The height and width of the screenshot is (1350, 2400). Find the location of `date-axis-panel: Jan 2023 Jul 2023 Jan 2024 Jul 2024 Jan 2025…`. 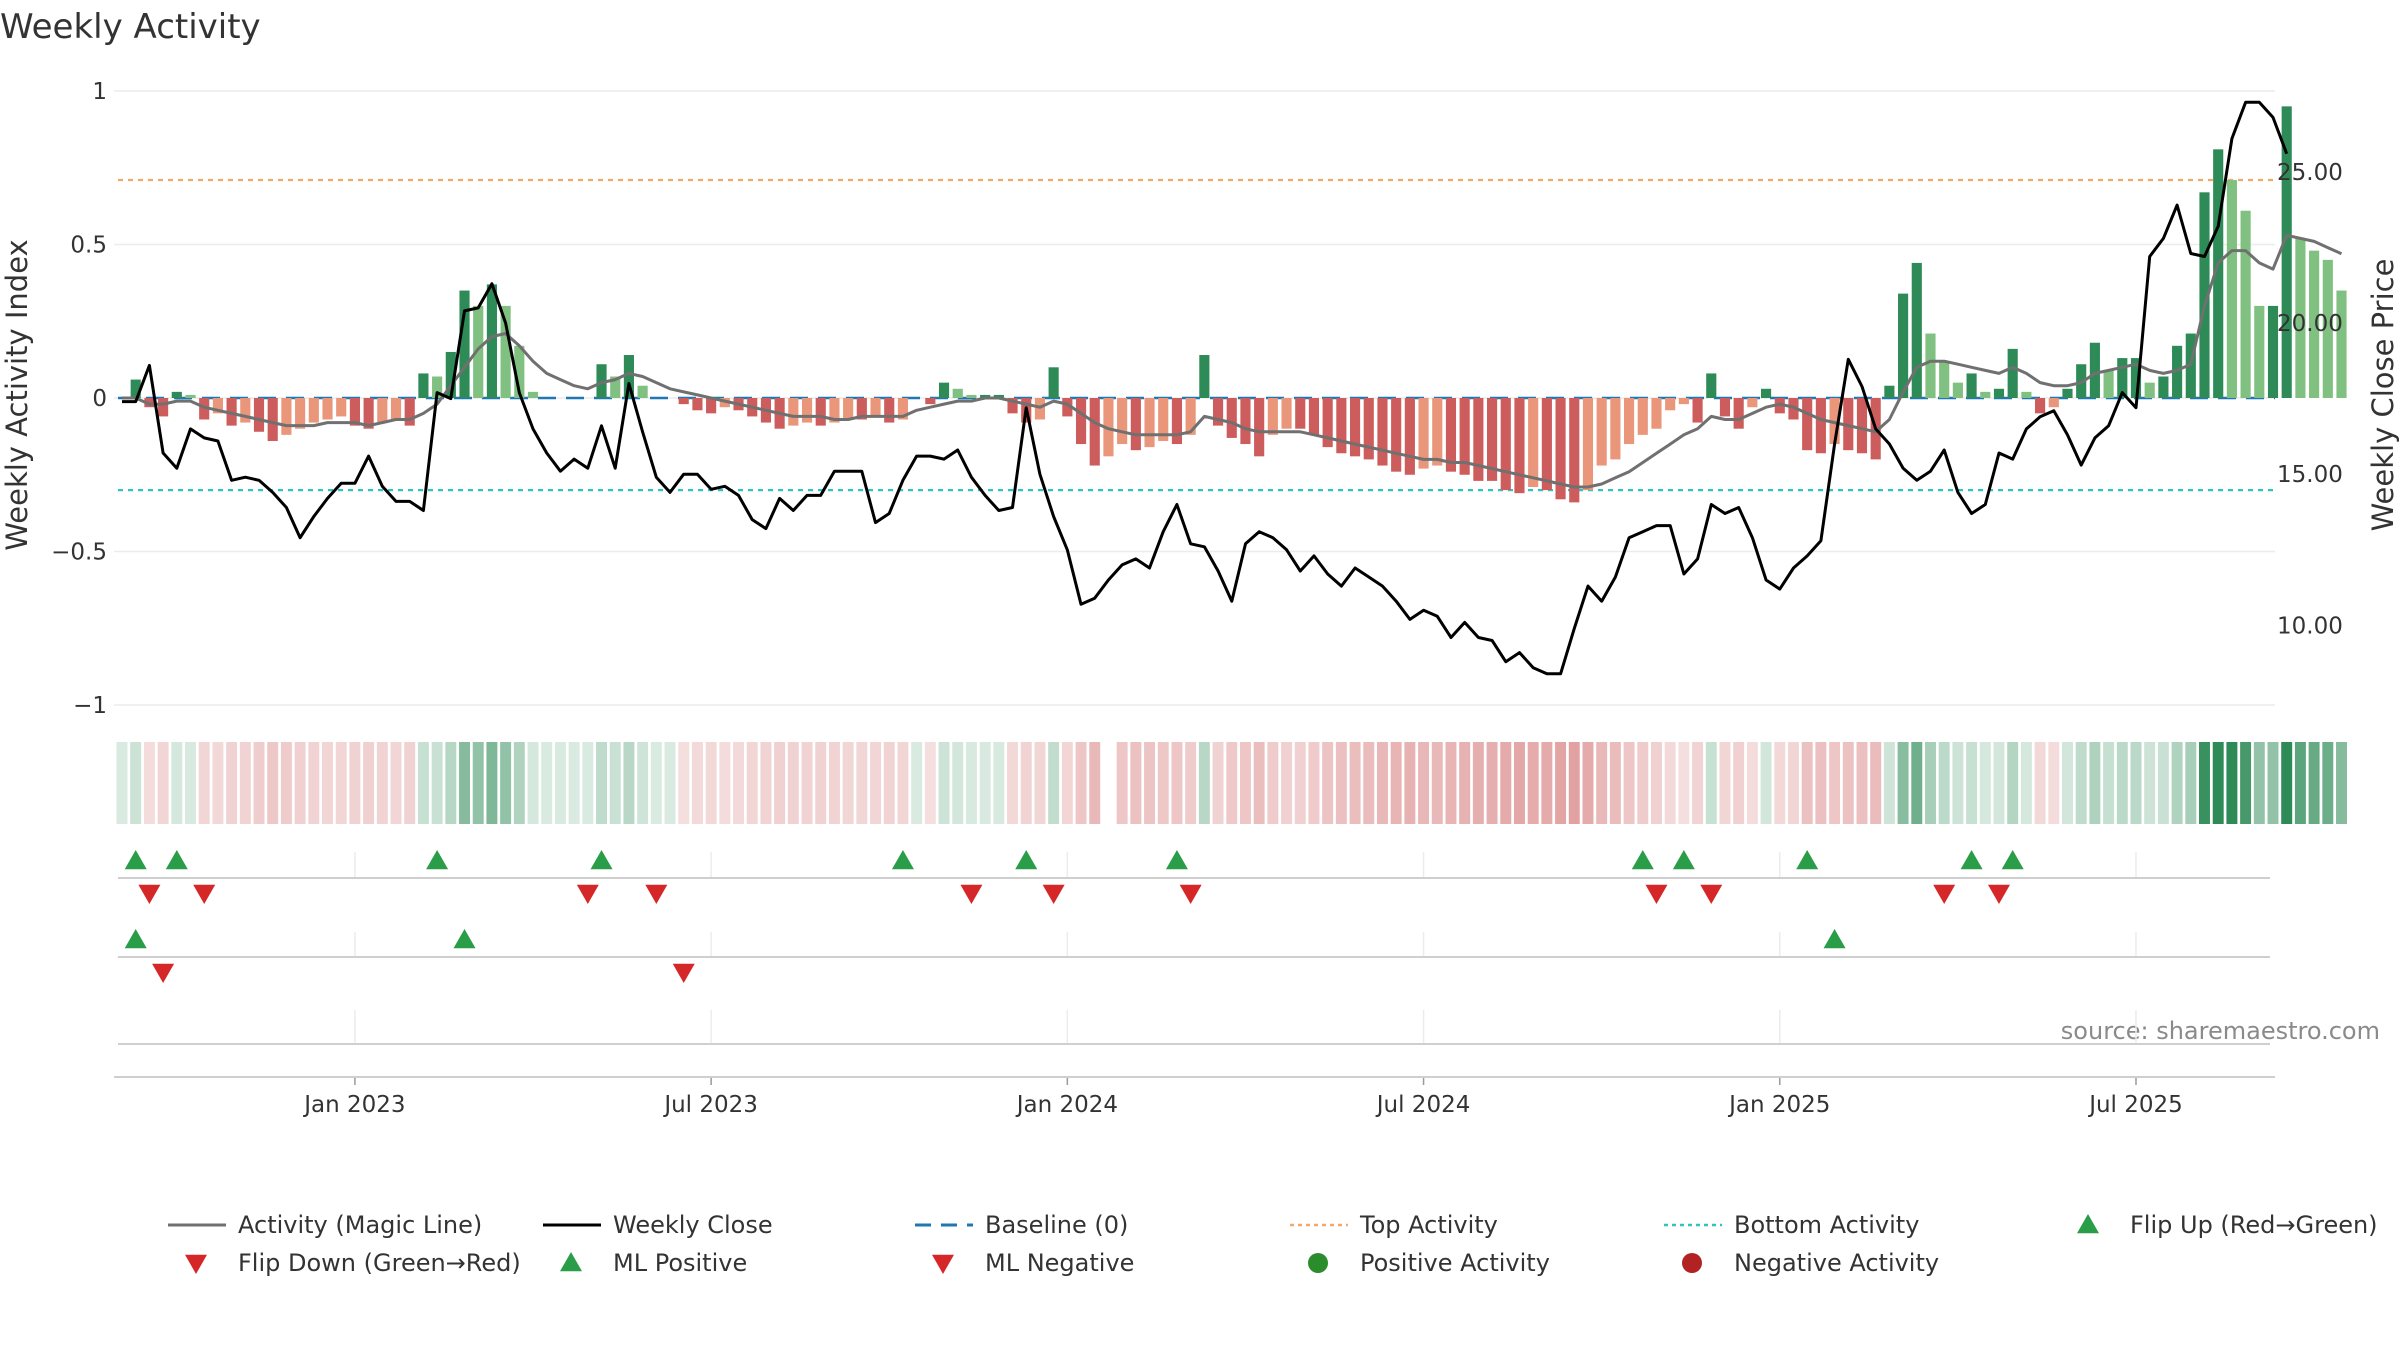

date-axis-panel: Jan 2023 Jul 2023 Jan 2024 Jul 2024 Jan 2025… is located at coordinates (1247, 1064).